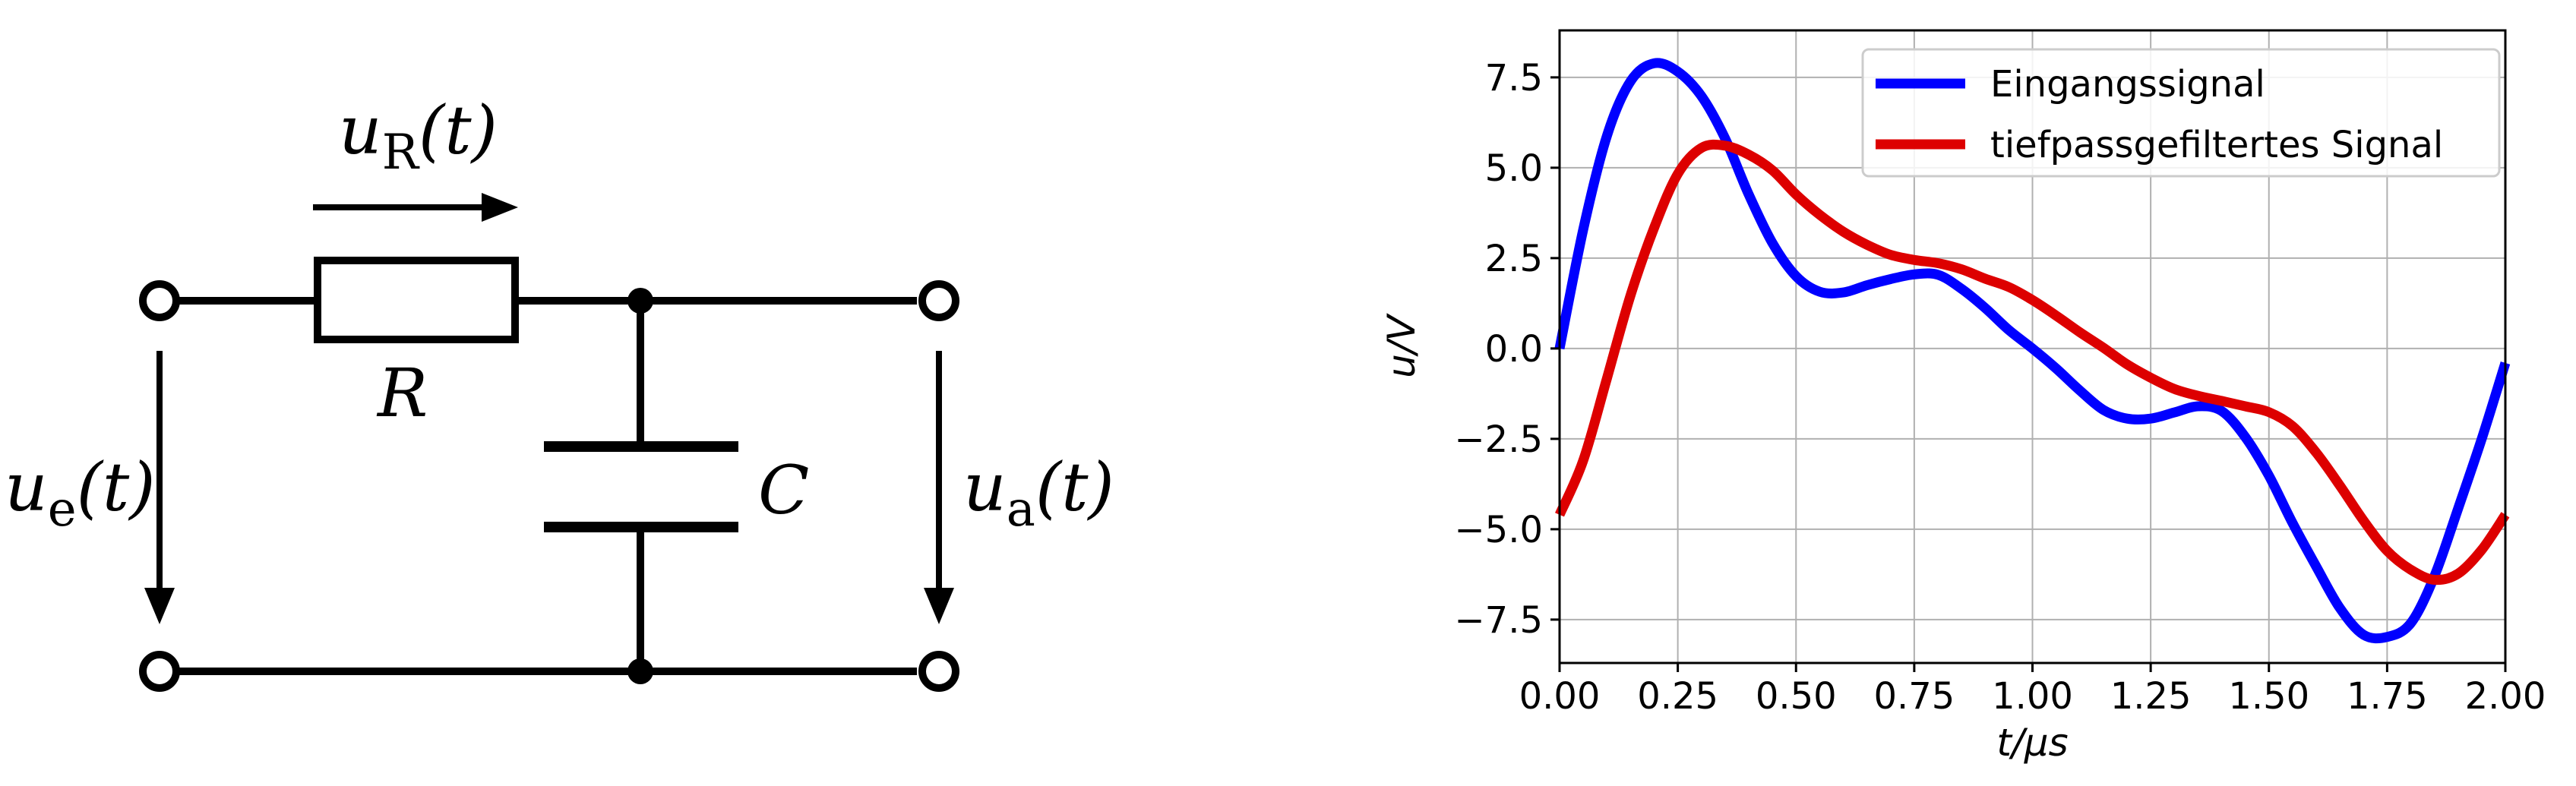 This screenshot has width=2576, height=786. I want to click on y-tick-label: 2.5, so click(1514, 259).